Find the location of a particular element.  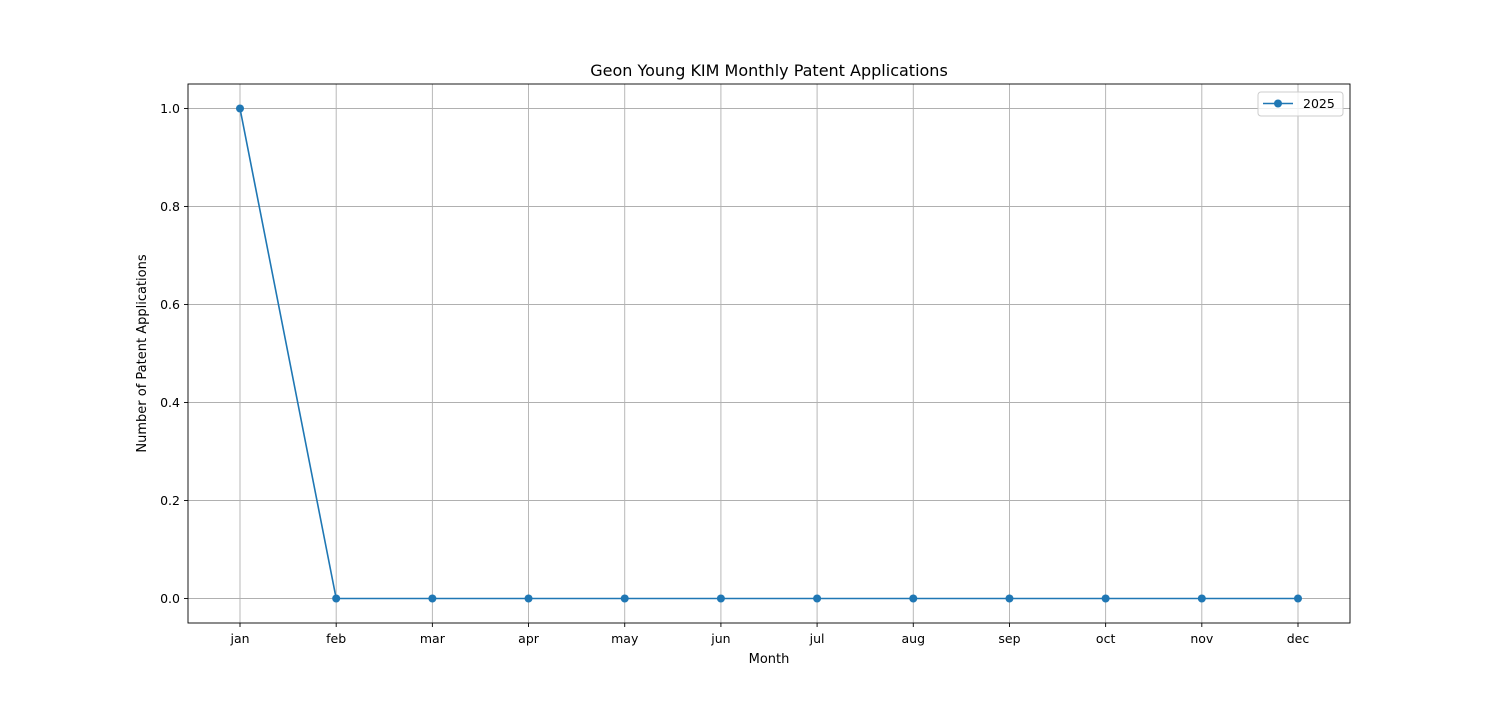

y-axis-label: Number of Patent Applications is located at coordinates (142, 353).